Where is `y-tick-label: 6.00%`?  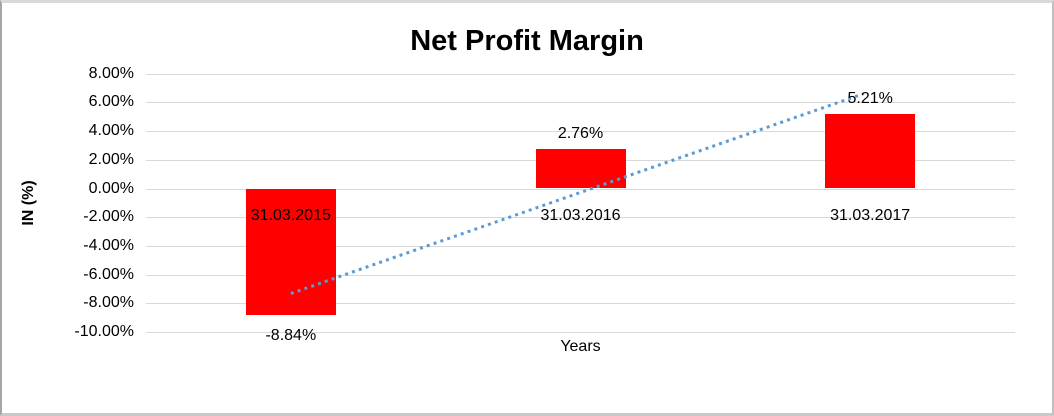 y-tick-label: 6.00% is located at coordinates (111, 102).